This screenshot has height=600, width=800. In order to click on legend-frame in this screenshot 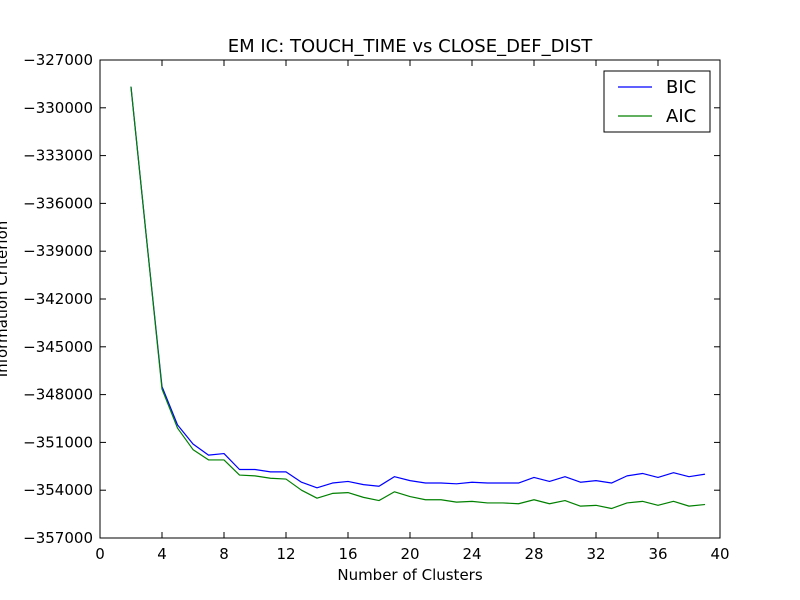, I will do `click(657, 101)`.